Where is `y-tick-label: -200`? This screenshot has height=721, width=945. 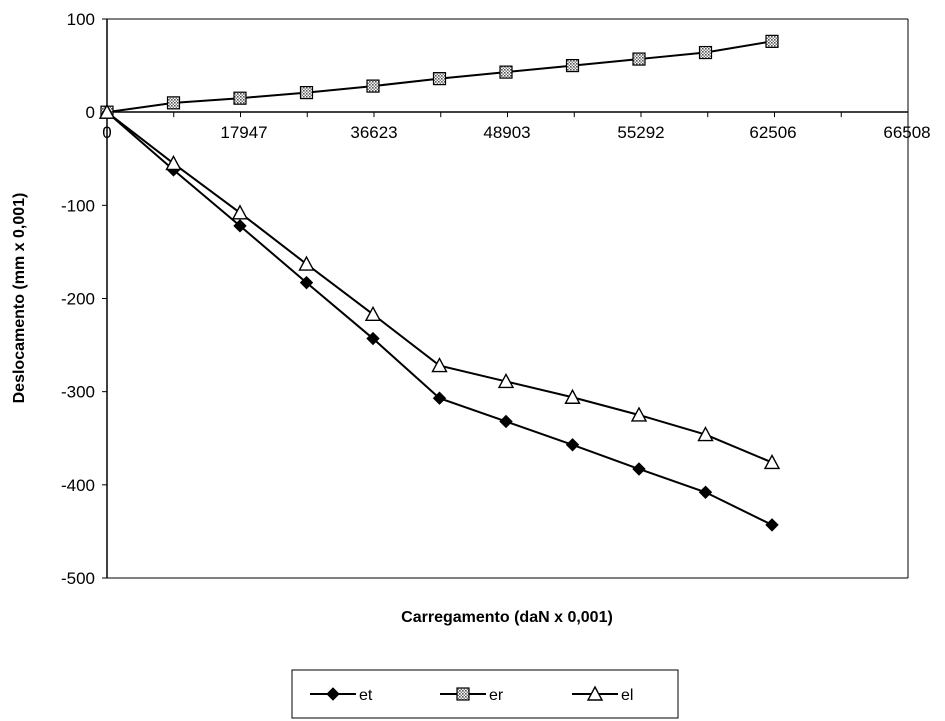 y-tick-label: -200 is located at coordinates (78, 299).